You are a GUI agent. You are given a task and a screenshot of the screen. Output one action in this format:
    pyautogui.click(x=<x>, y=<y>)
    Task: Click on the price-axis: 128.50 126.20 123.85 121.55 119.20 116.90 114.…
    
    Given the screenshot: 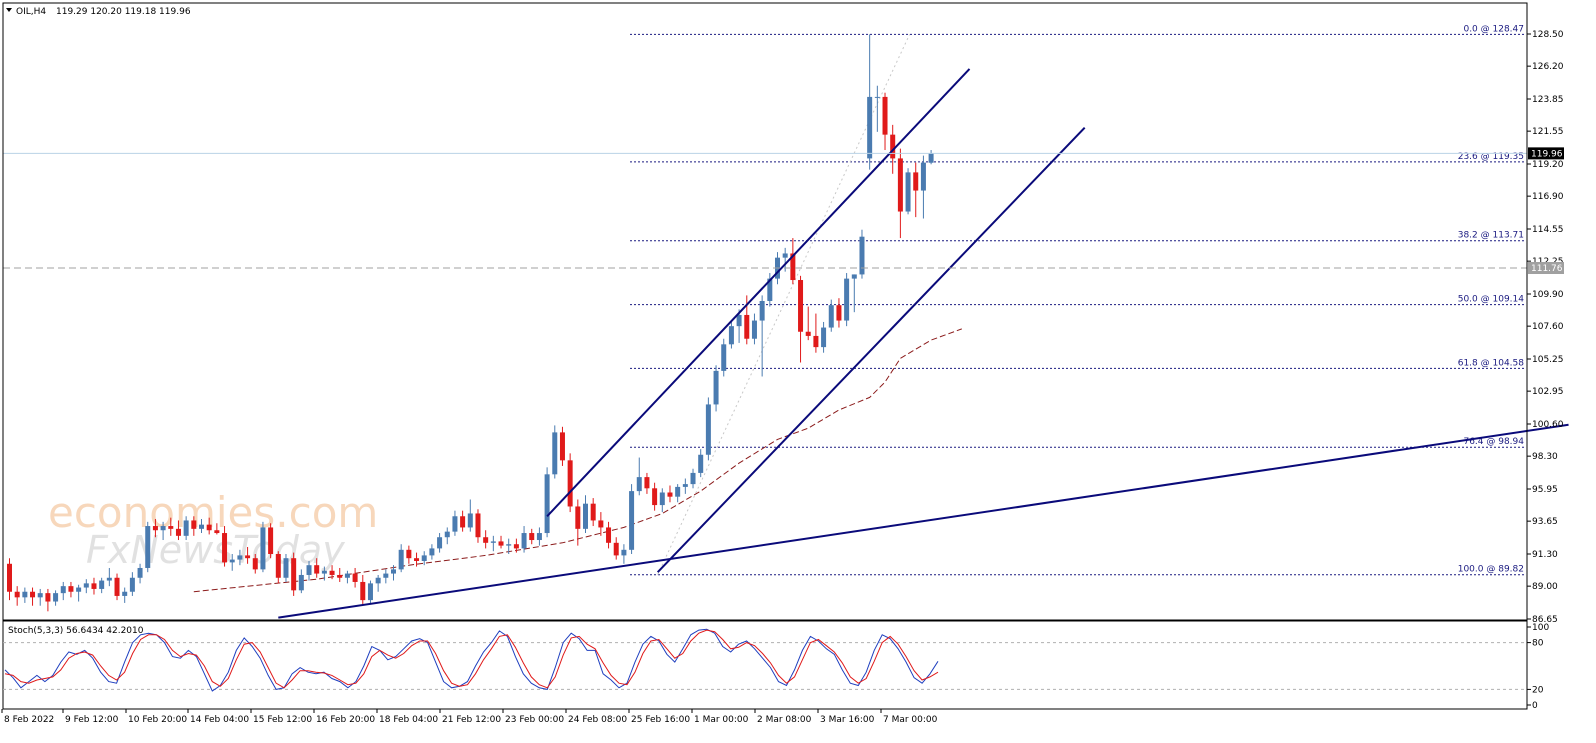 What is the action you would take?
    pyautogui.click(x=1545, y=327)
    